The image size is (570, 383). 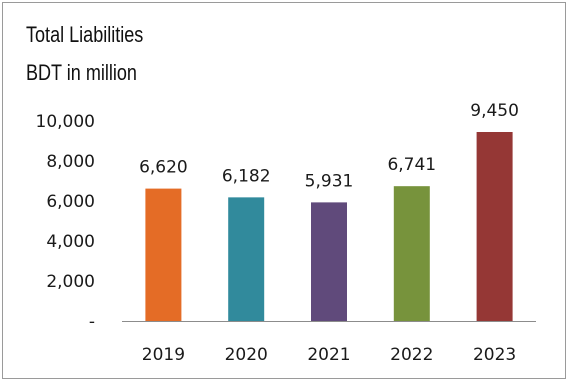 I want to click on data-label-2023: 9,450, so click(x=494, y=111).